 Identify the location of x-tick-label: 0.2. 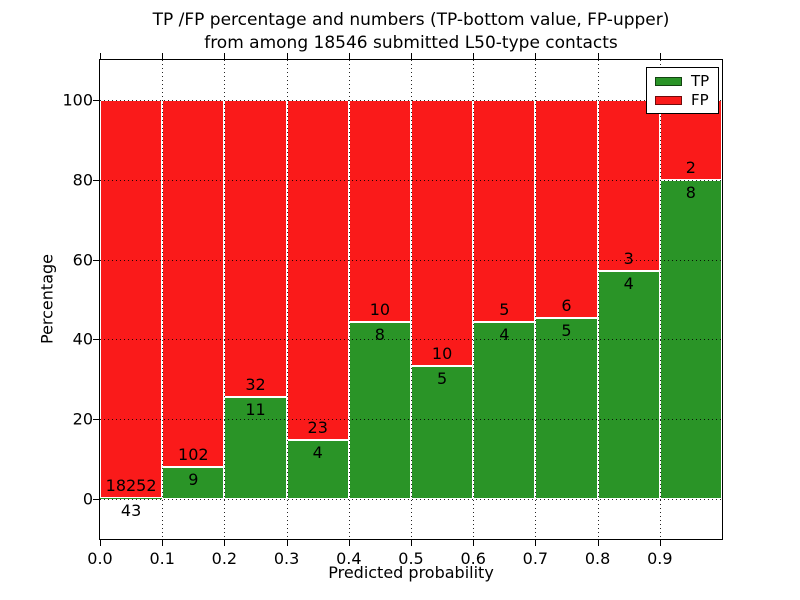
(224, 558).